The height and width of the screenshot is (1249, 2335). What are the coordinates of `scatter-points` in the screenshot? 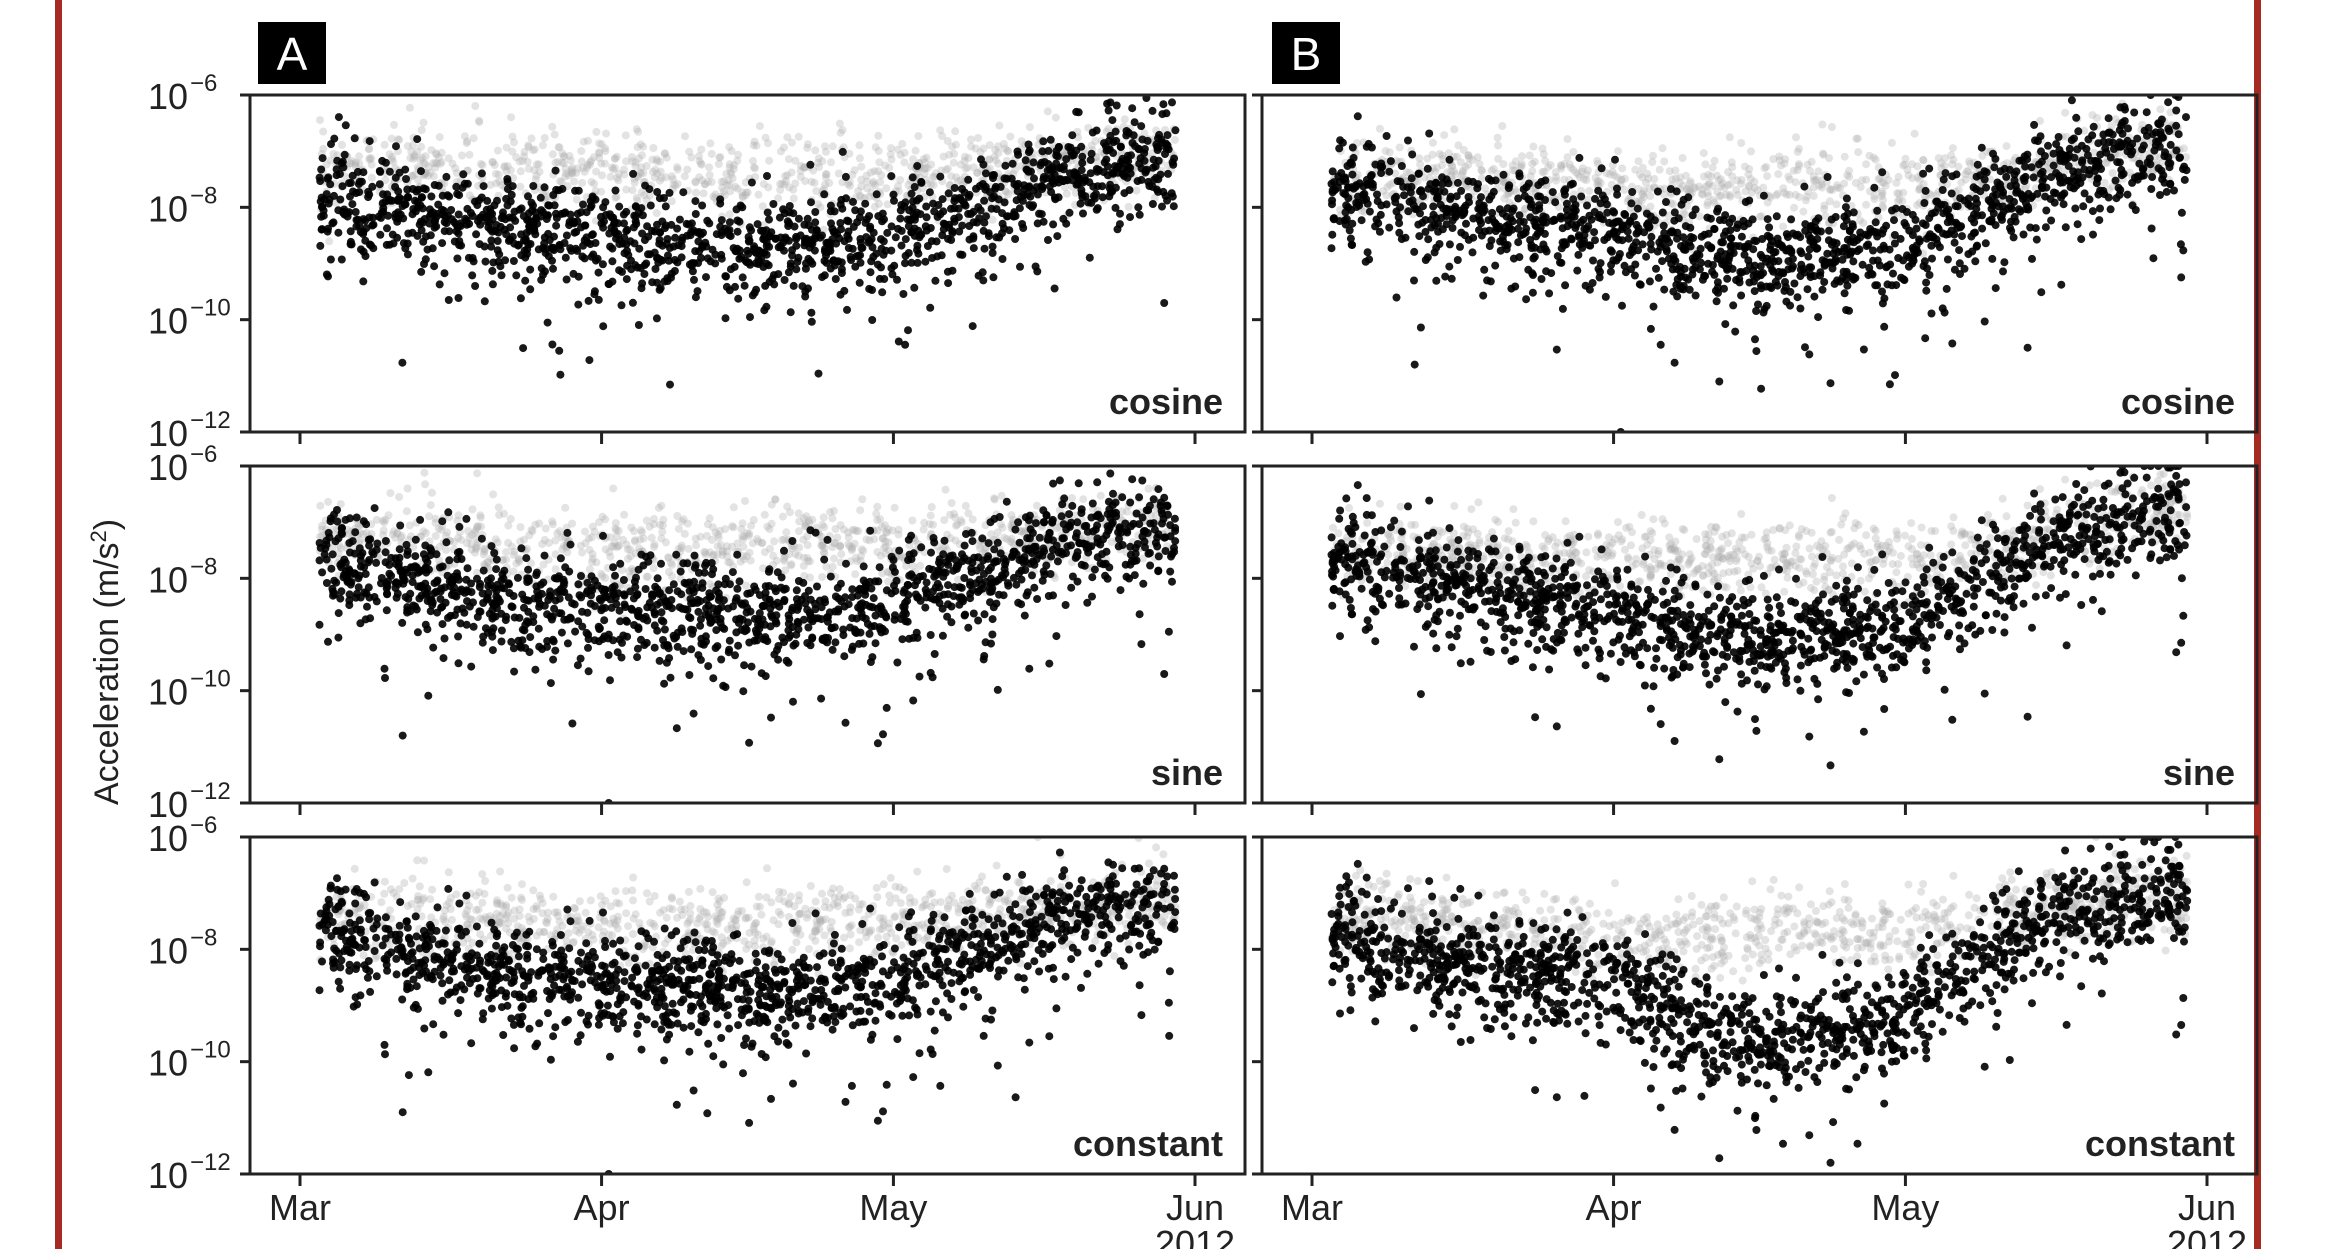 It's located at (747, 242).